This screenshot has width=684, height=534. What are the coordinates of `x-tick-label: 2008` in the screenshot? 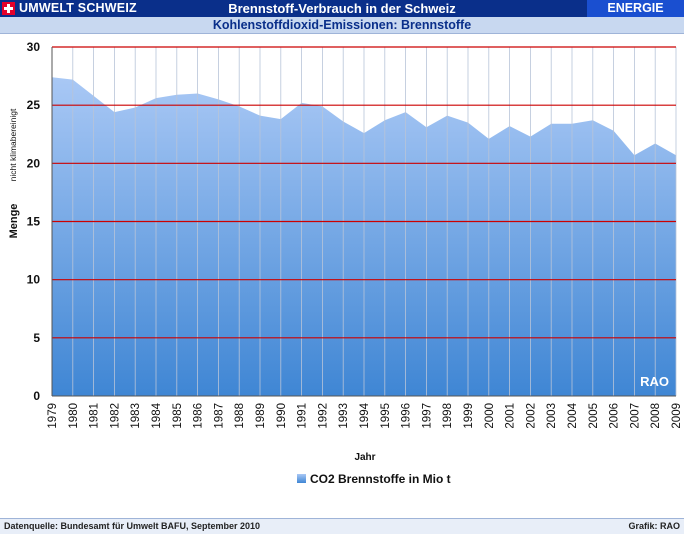 It's located at (656, 416).